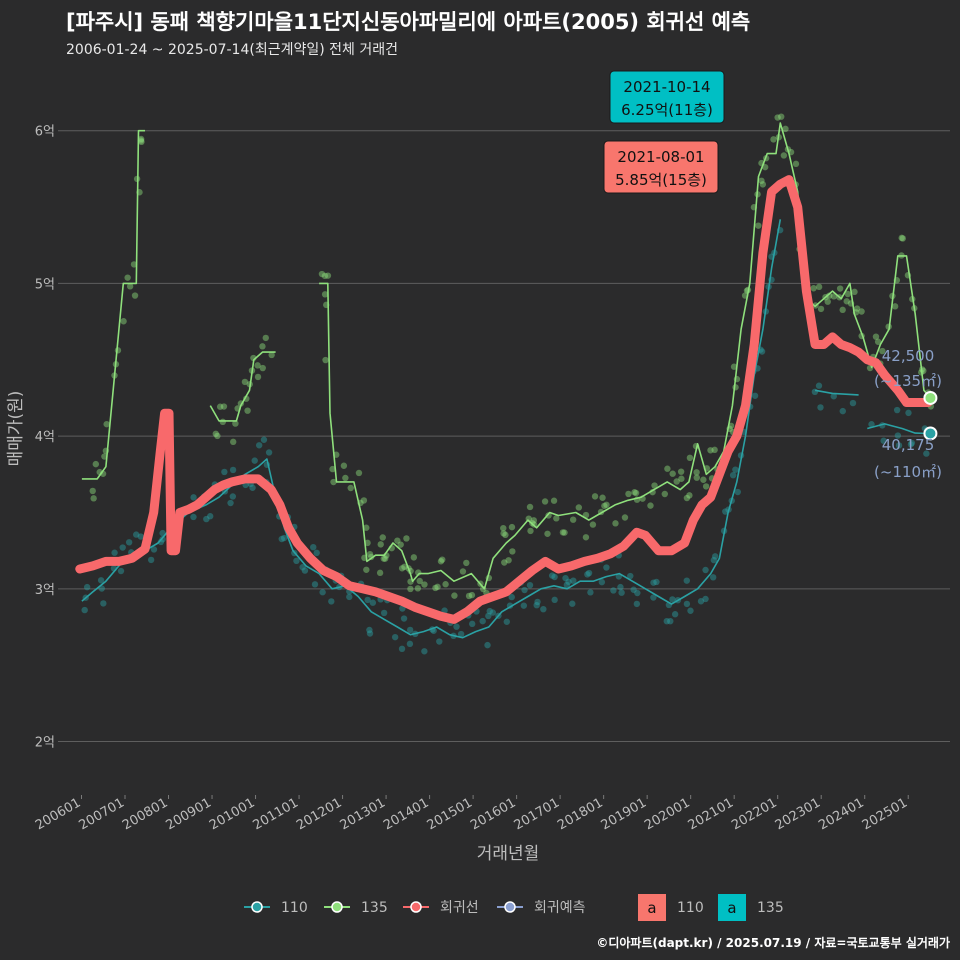 The image size is (960, 960). I want to click on peak-annotation-date: 2021-08-01, so click(660, 157).